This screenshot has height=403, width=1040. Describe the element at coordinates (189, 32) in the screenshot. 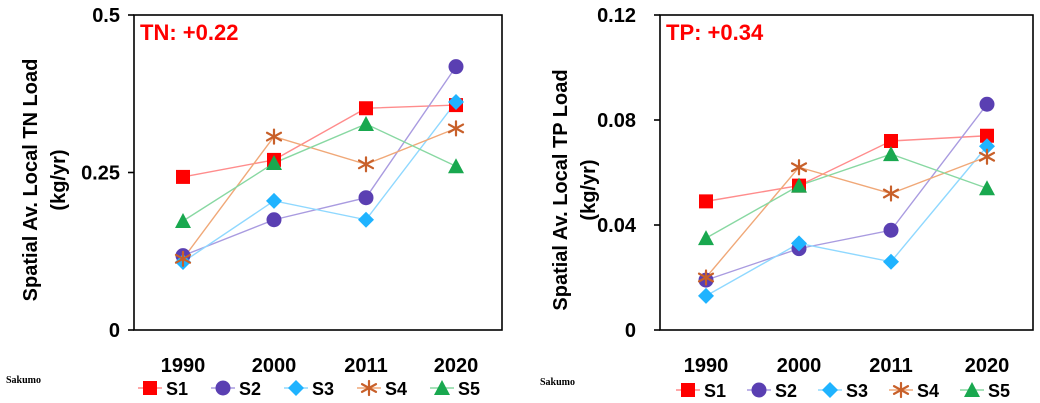

I see `change-annotation: TN: +0.22` at that location.